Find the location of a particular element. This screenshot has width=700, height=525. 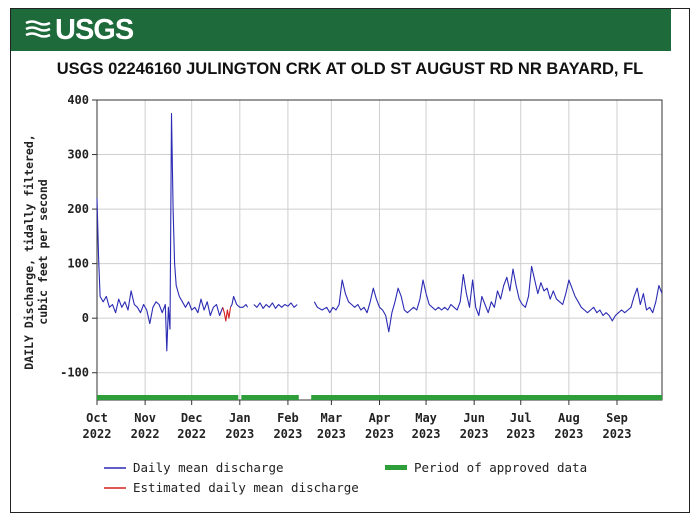

usgs-banner: USGS is located at coordinates (341, 30).